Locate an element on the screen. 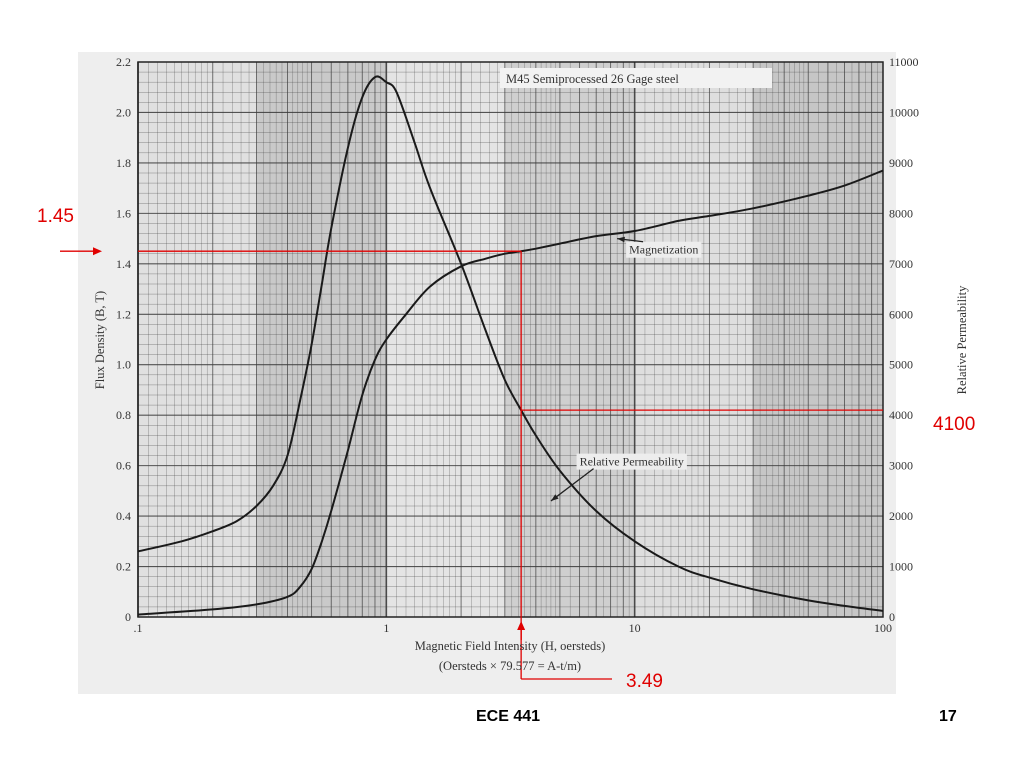 Image resolution: width=1024 pixels, height=768 pixels. x-tick-label: 10 is located at coordinates (635, 628).